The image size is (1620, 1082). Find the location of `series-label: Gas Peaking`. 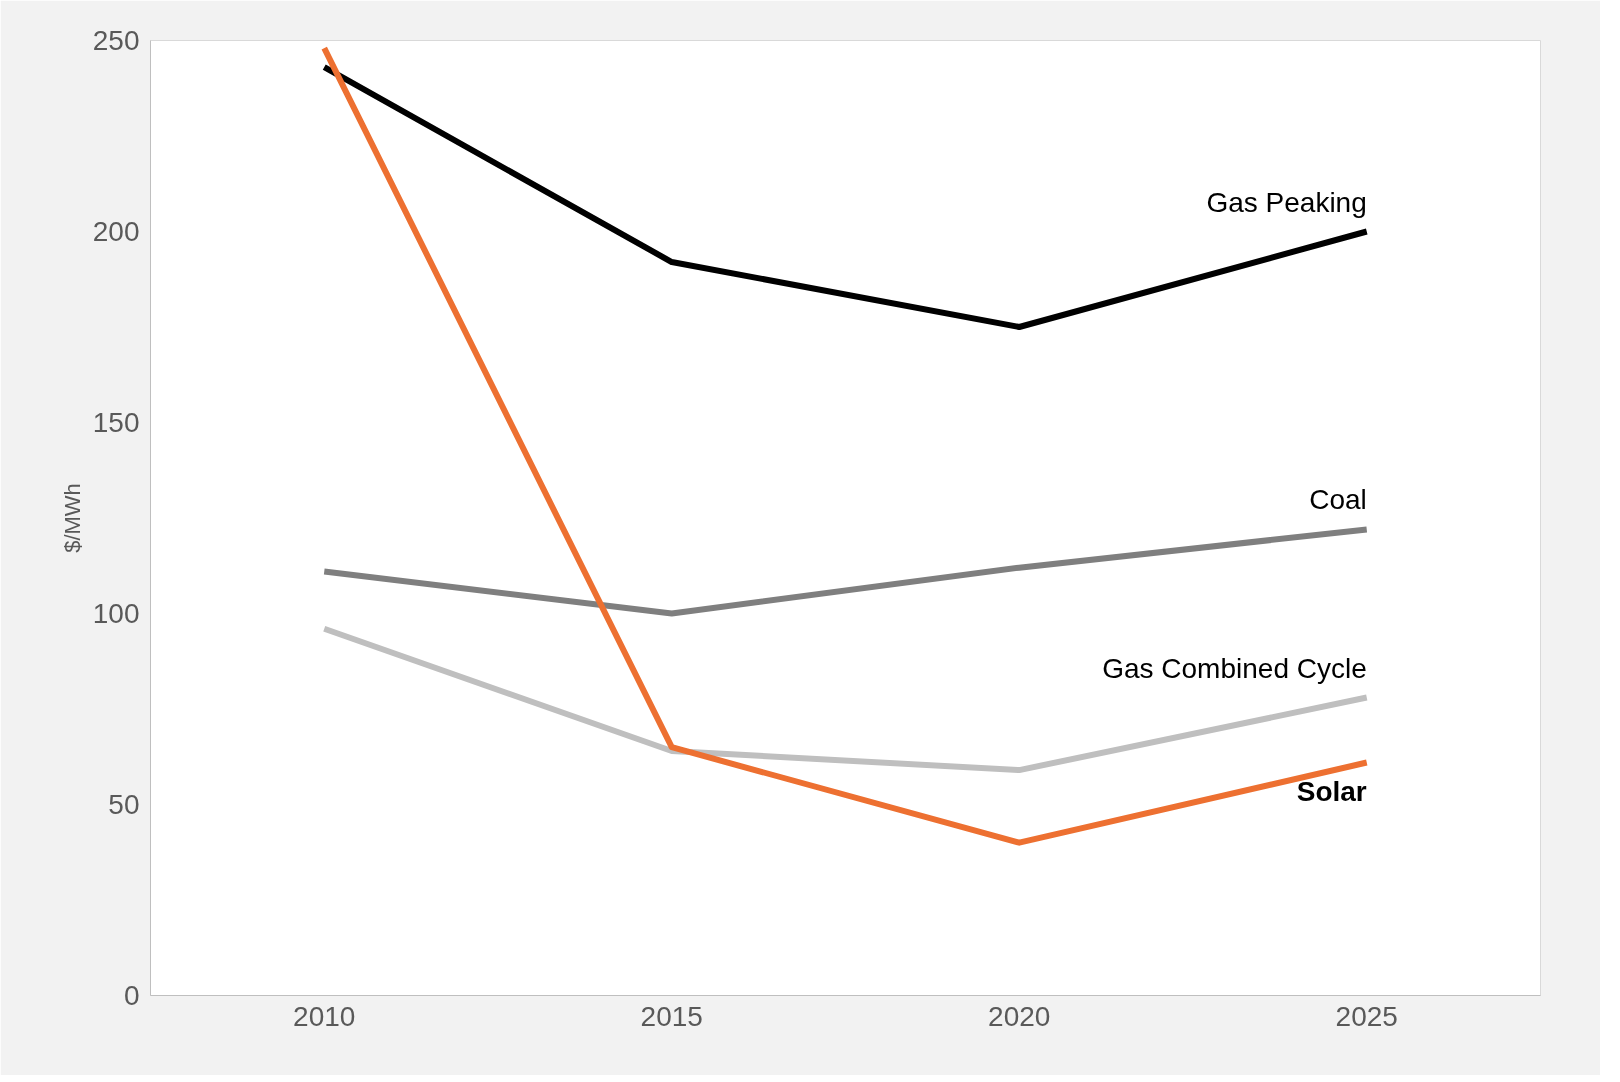

series-label: Gas Peaking is located at coordinates (1286, 202).